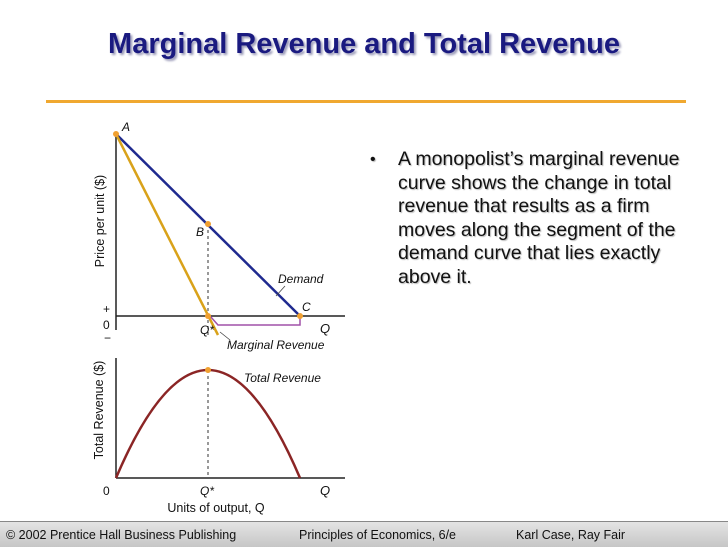 This screenshot has height=547, width=728. What do you see at coordinates (106, 309) in the screenshot?
I see `top-plus-label: +` at bounding box center [106, 309].